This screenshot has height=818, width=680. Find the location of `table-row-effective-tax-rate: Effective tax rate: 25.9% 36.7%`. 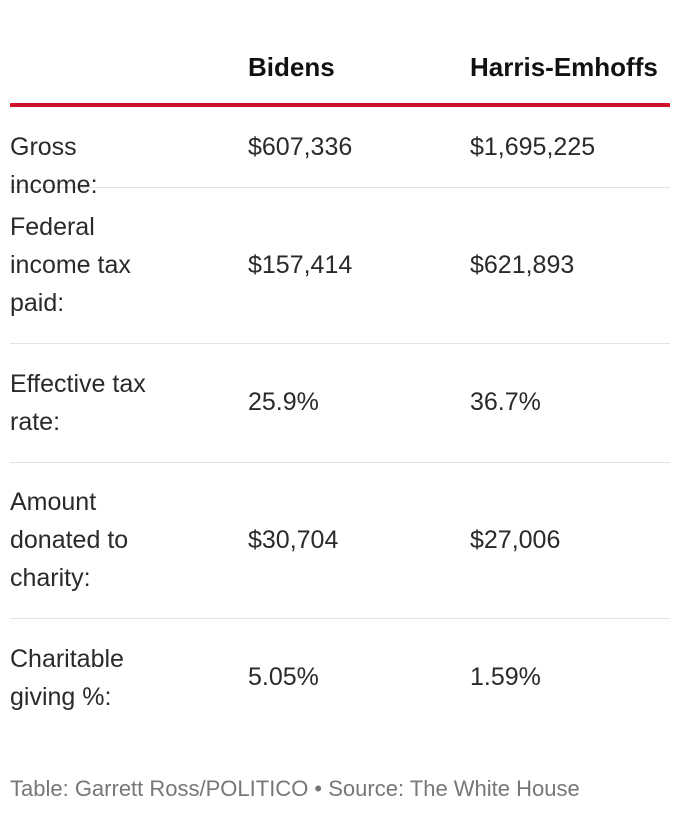

table-row-effective-tax-rate: Effective tax rate: 25.9% 36.7% is located at coordinates (340, 403).